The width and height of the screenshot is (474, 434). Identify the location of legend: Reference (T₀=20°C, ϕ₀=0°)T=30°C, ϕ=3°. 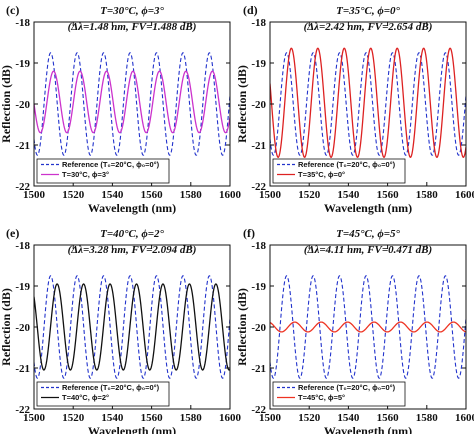
(103, 171).